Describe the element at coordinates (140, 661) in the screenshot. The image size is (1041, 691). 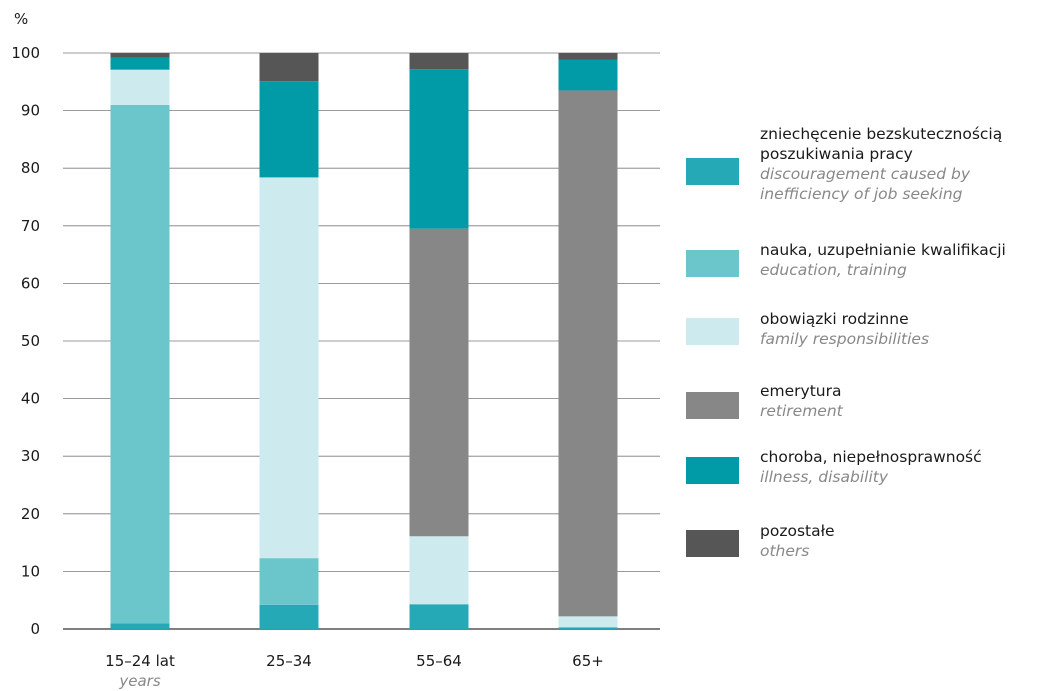
I see `x-tick-label: 15–24 lat` at that location.